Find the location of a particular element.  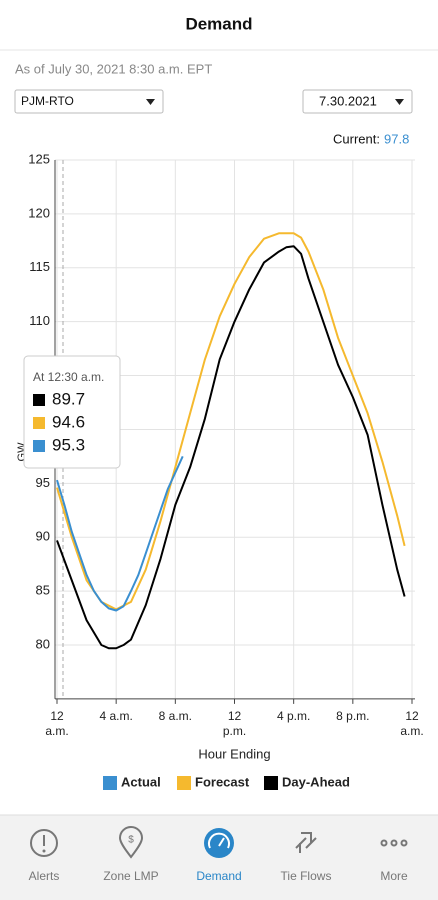

x-tick-label: 8 a.m. is located at coordinates (175, 715).